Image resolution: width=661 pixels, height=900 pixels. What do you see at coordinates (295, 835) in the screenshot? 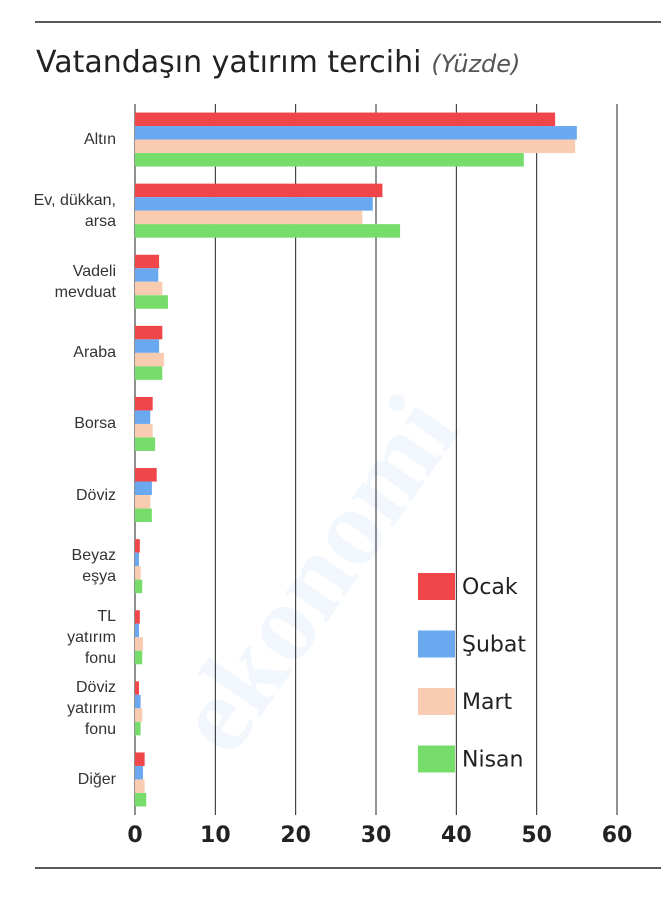
I see `x-tick-label: 20` at bounding box center [295, 835].